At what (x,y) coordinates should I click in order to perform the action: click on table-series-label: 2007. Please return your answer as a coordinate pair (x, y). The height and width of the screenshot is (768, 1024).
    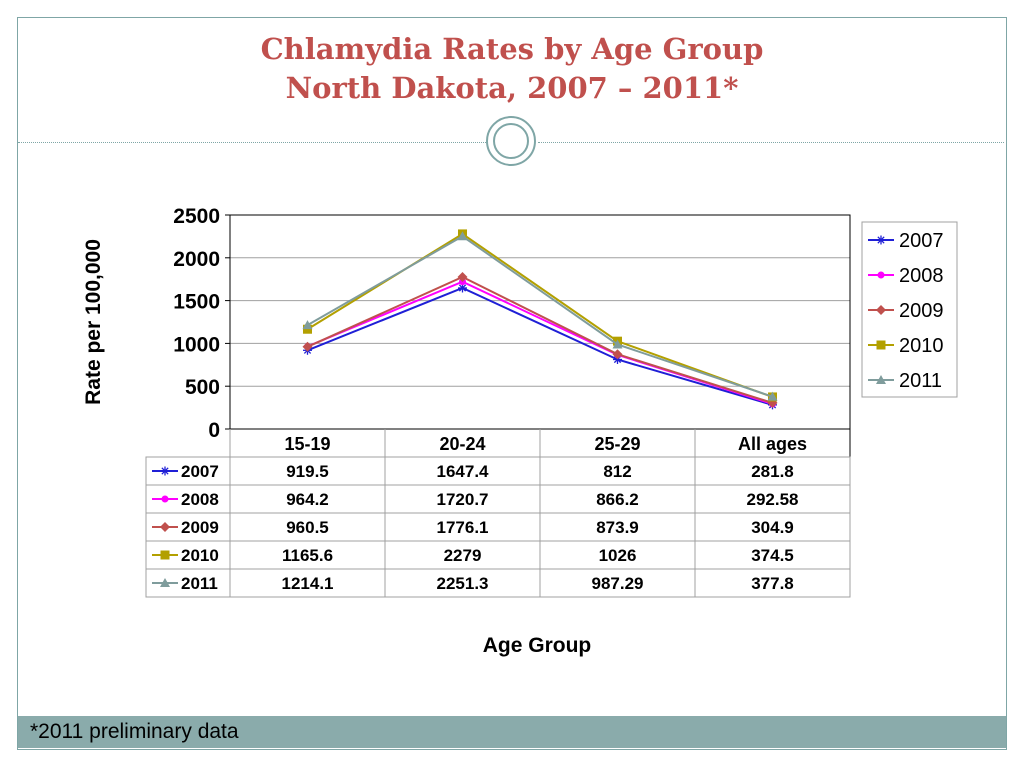
    Looking at the image, I should click on (200, 471).